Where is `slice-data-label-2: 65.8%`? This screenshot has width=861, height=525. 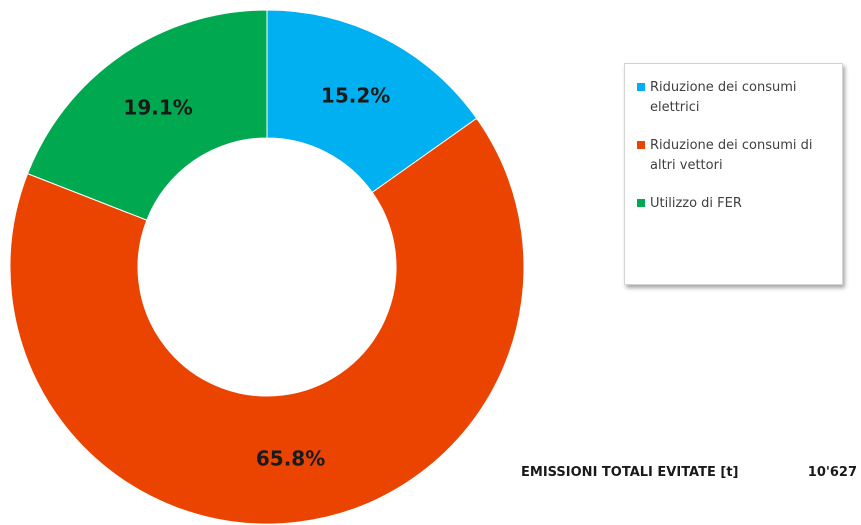
slice-data-label-2: 65.8% is located at coordinates (290, 459).